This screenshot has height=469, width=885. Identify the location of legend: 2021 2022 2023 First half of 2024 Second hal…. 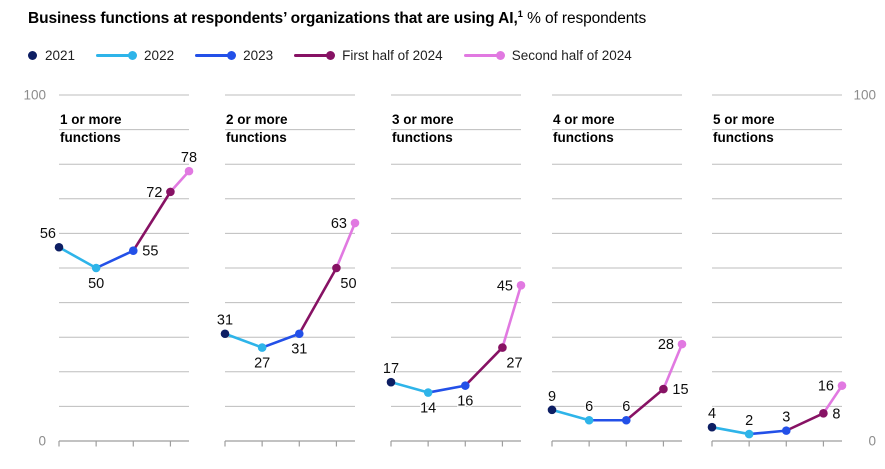
(330, 55).